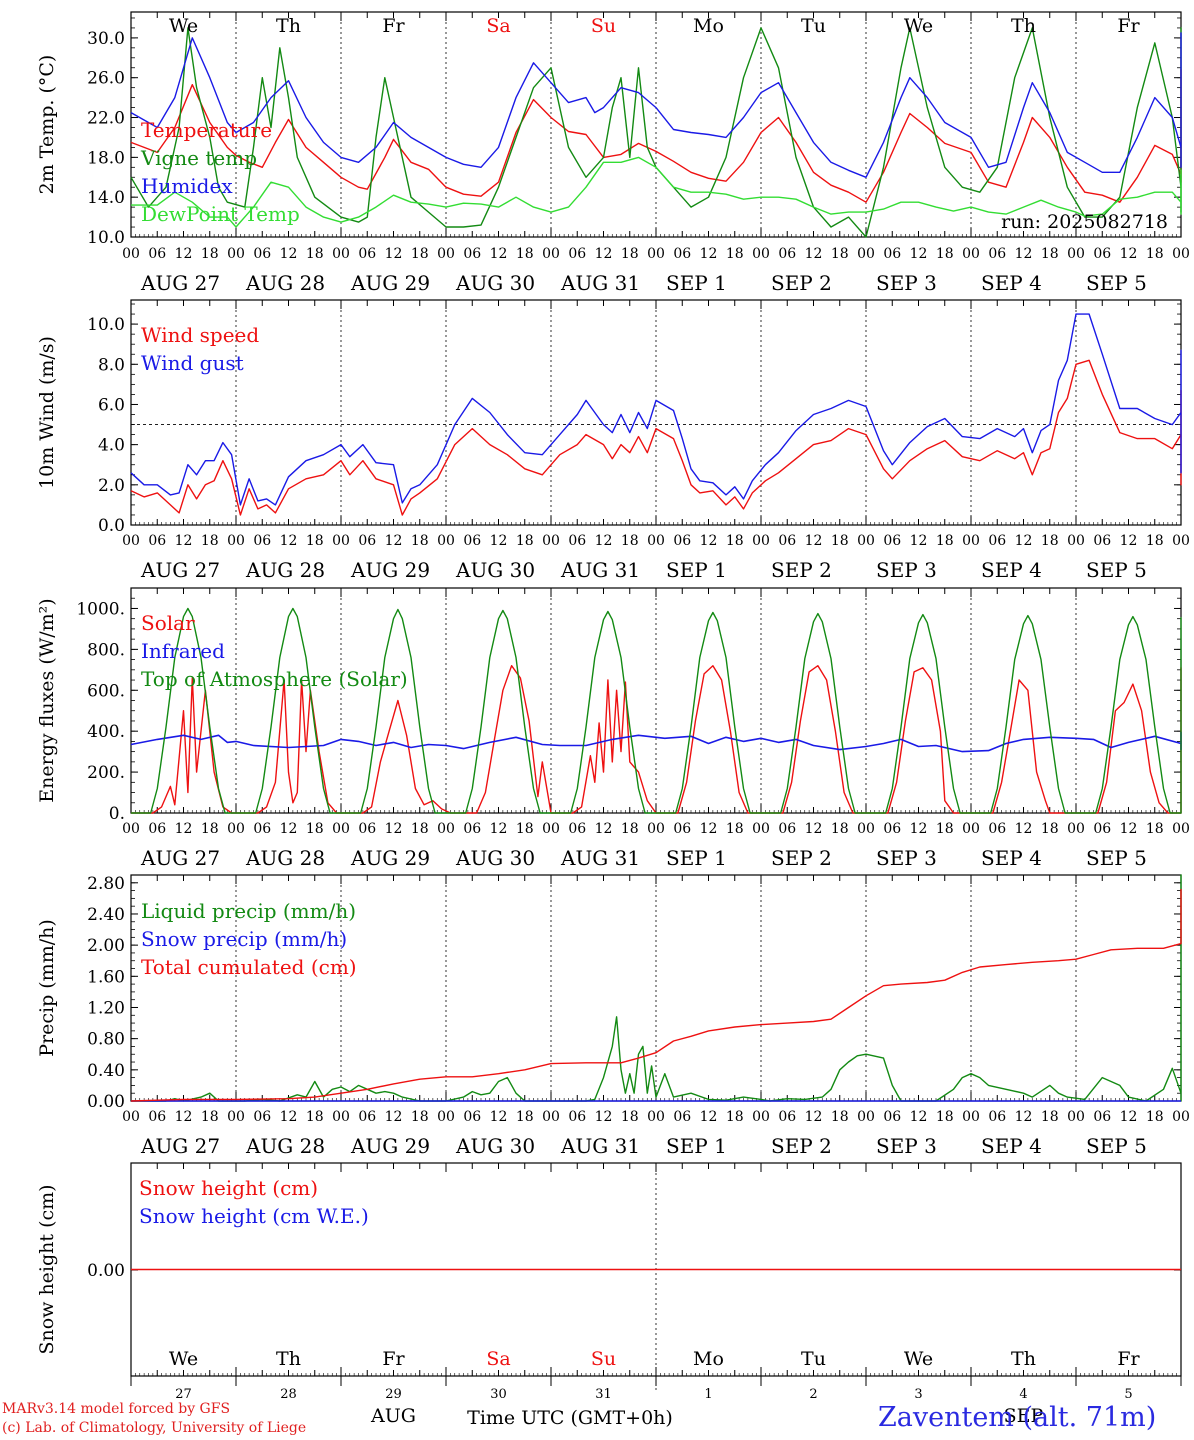 The width and height of the screenshot is (1194, 1440). What do you see at coordinates (708, 1394) in the screenshot?
I see `day-number-label: 1` at bounding box center [708, 1394].